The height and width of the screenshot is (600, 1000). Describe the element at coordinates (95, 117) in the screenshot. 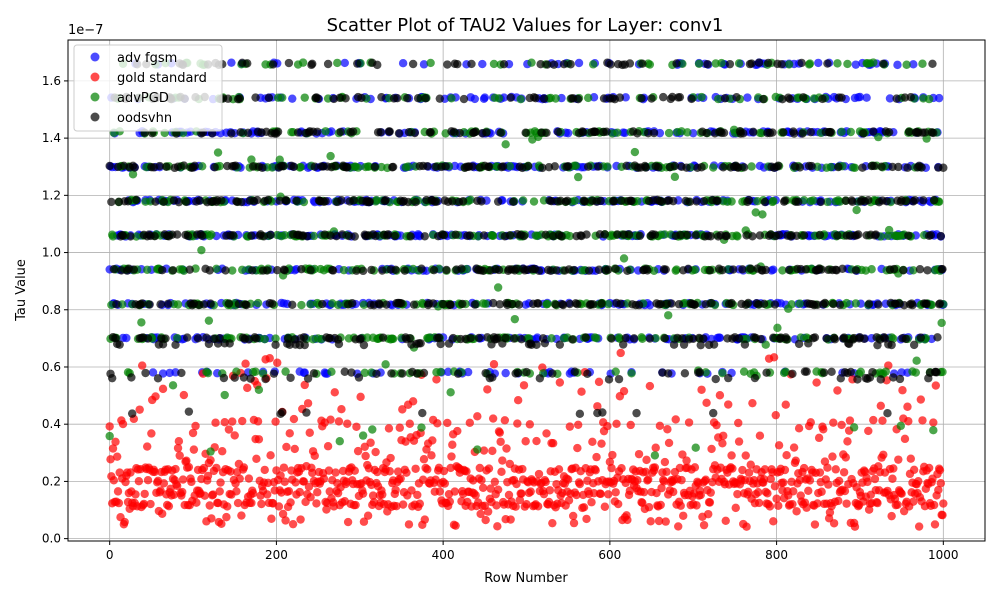

I see `legend-marker-oodsvhn` at that location.